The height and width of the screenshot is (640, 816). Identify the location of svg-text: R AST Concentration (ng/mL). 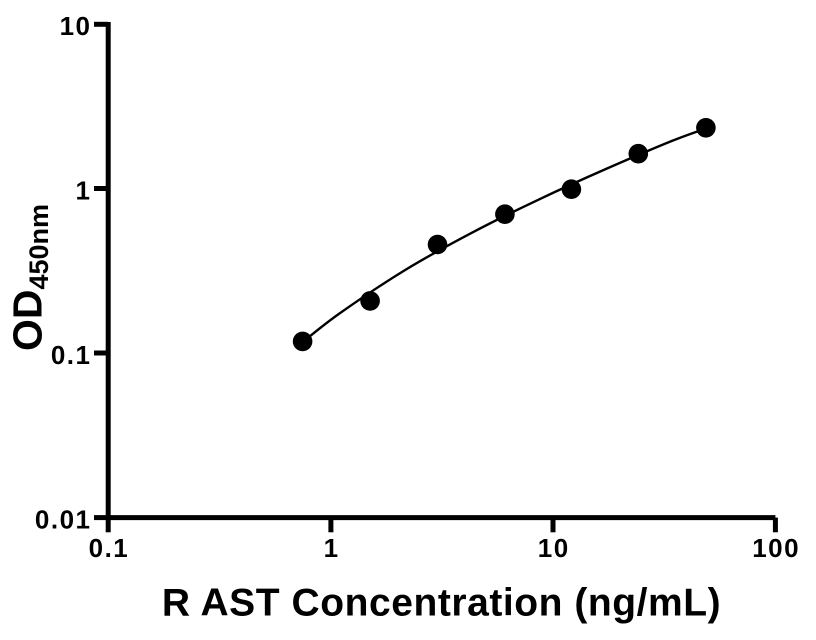
(441, 603).